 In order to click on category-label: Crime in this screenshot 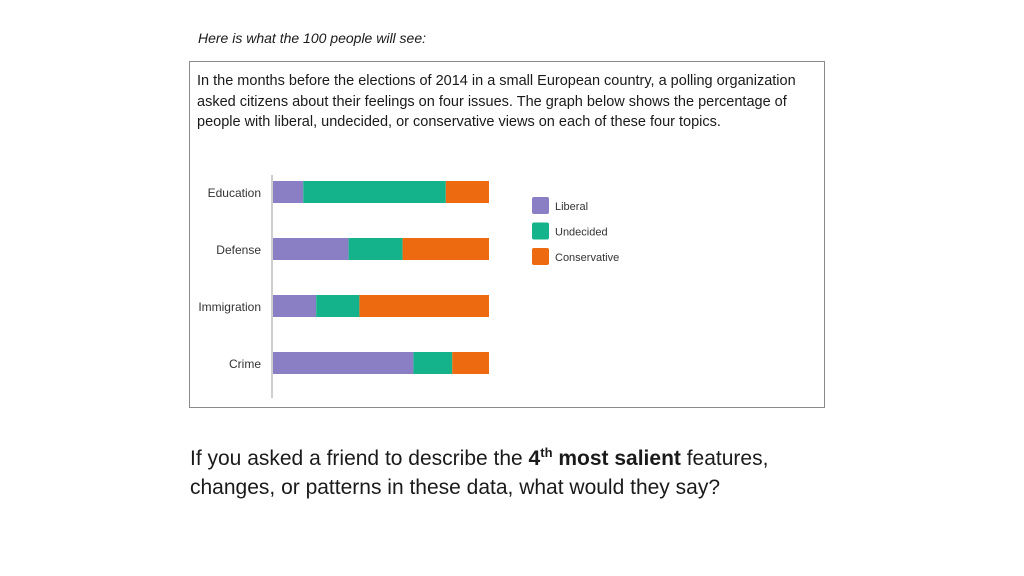, I will do `click(245, 364)`.